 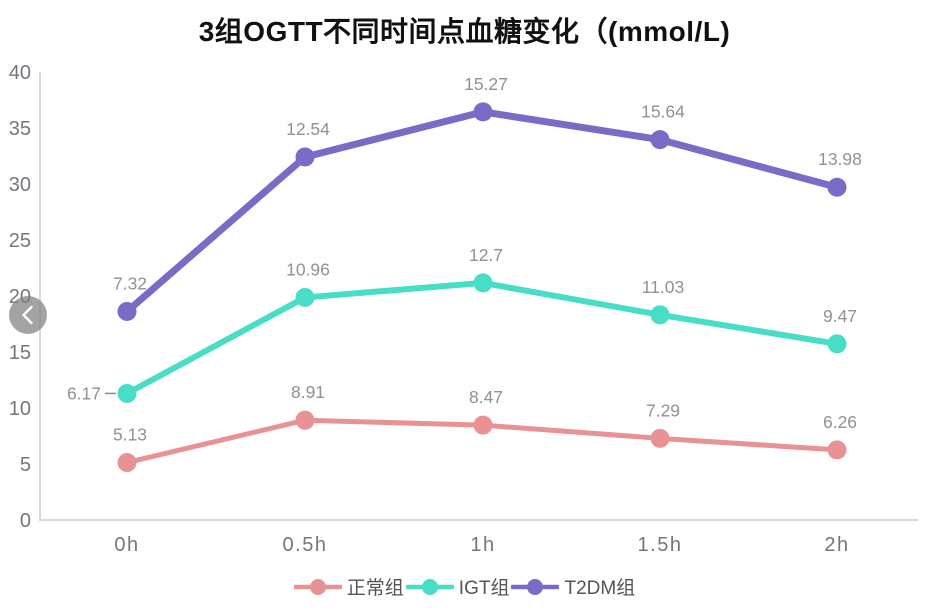 What do you see at coordinates (308, 392) in the screenshot?
I see `data-point-label: 8.91` at bounding box center [308, 392].